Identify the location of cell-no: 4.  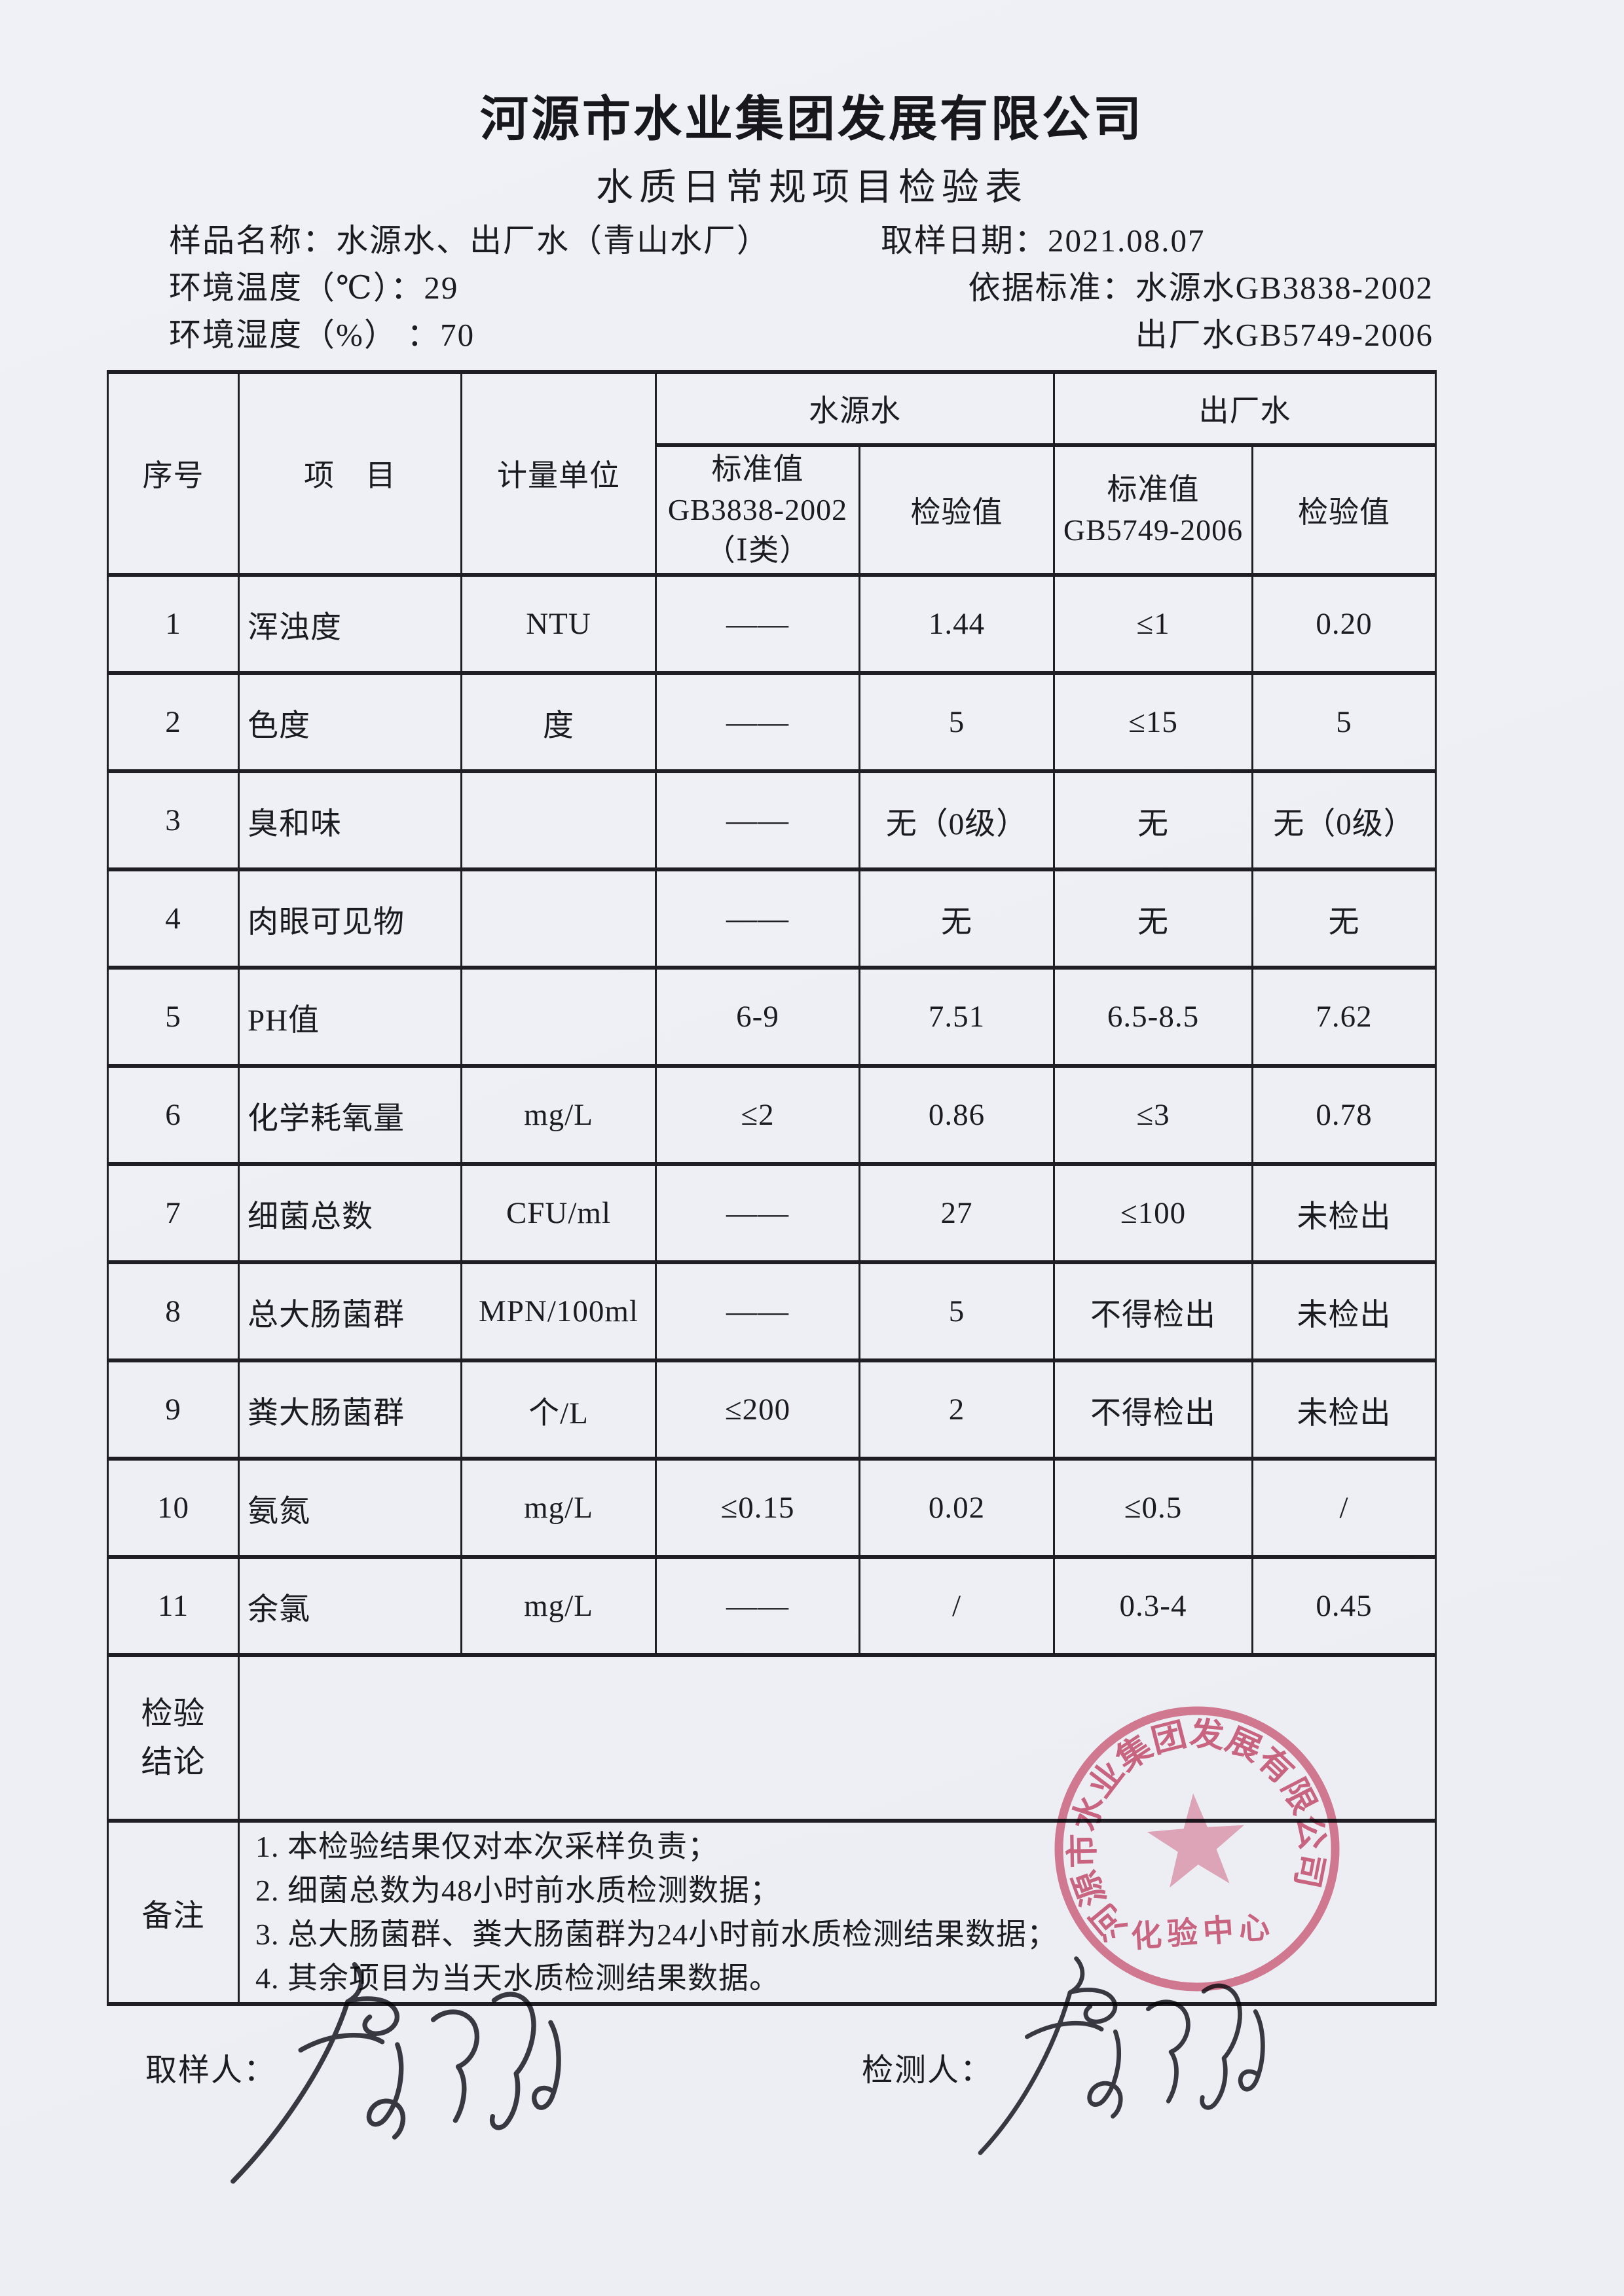
(173, 918).